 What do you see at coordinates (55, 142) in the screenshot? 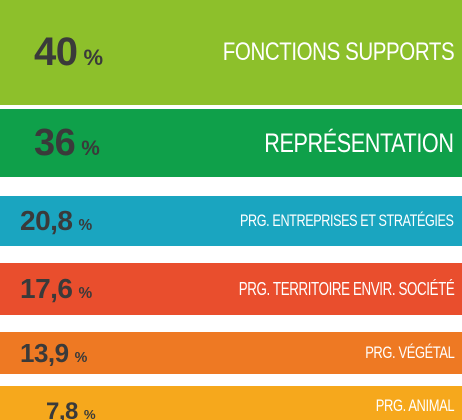
I see `percentage-value: 36` at bounding box center [55, 142].